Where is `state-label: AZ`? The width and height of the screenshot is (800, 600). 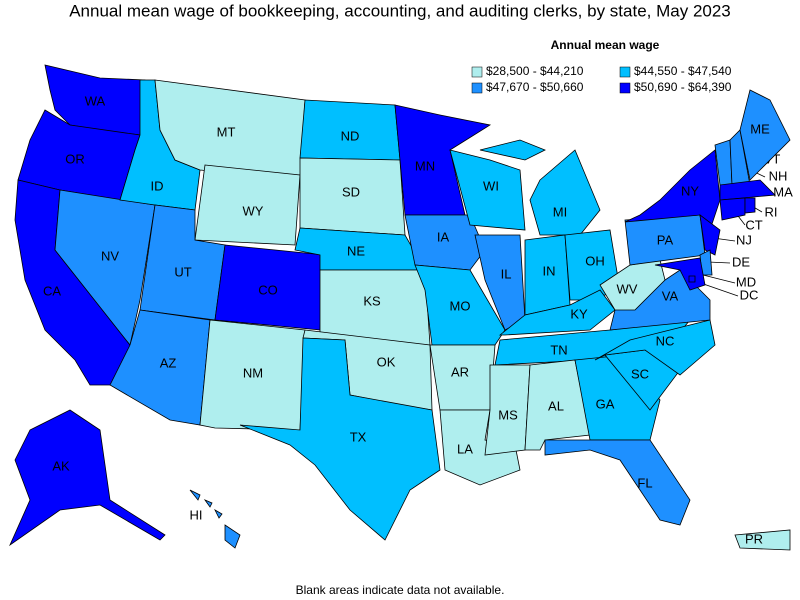
state-label: AZ is located at coordinates (168, 362).